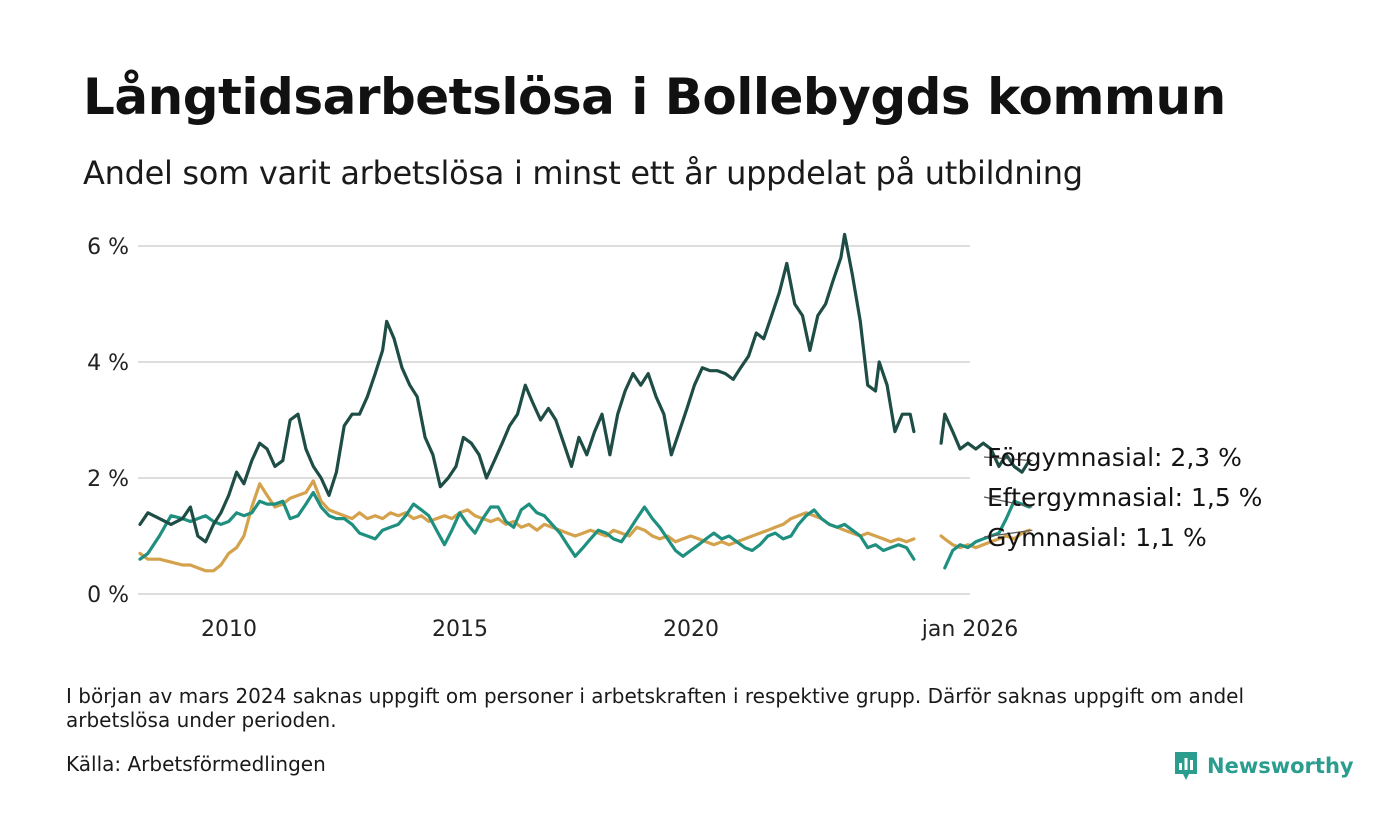 The width and height of the screenshot is (1400, 840). What do you see at coordinates (970, 629) in the screenshot?
I see `x-tick-label: jan 2026` at bounding box center [970, 629].